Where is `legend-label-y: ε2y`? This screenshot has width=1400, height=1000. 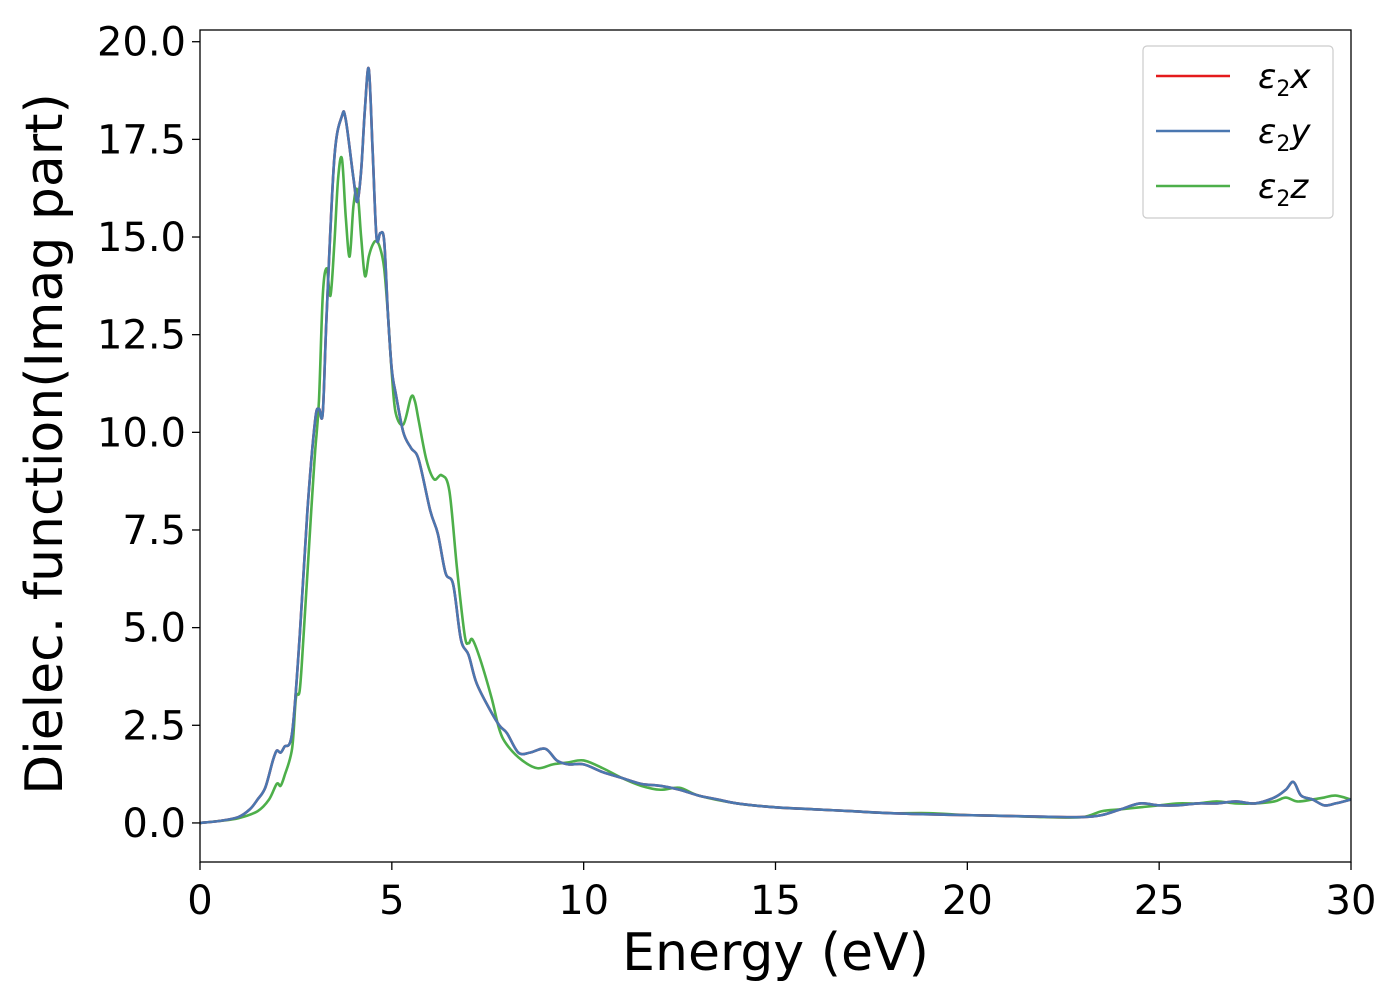
legend-label-y: ε2y is located at coordinates (1284, 134).